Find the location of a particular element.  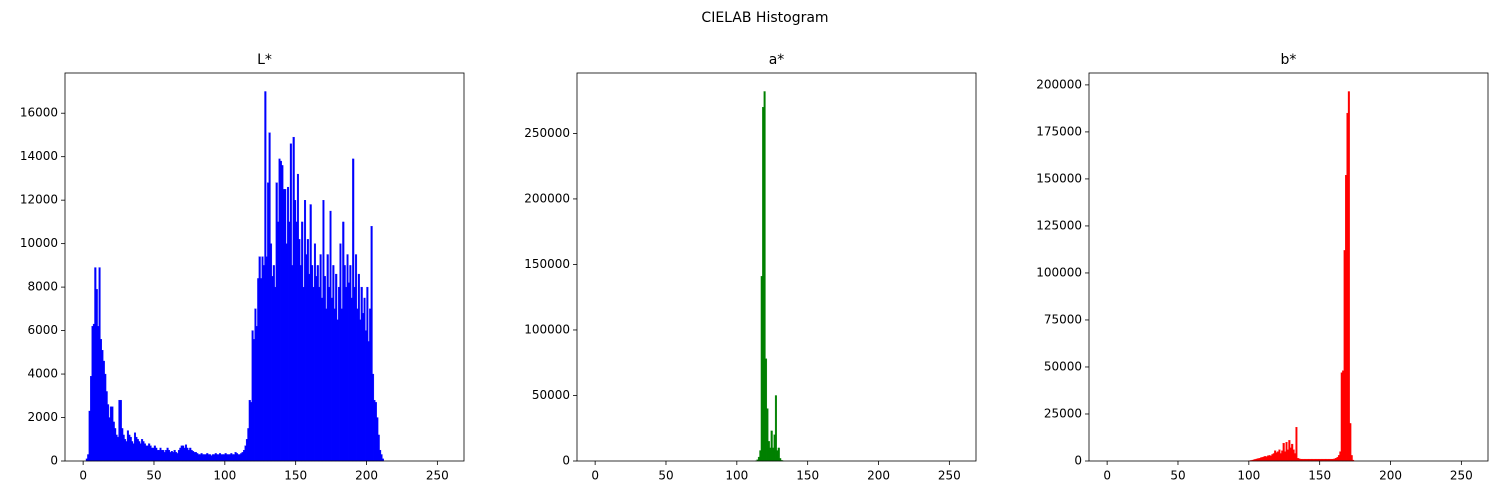

axes-title: a* is located at coordinates (777, 60).